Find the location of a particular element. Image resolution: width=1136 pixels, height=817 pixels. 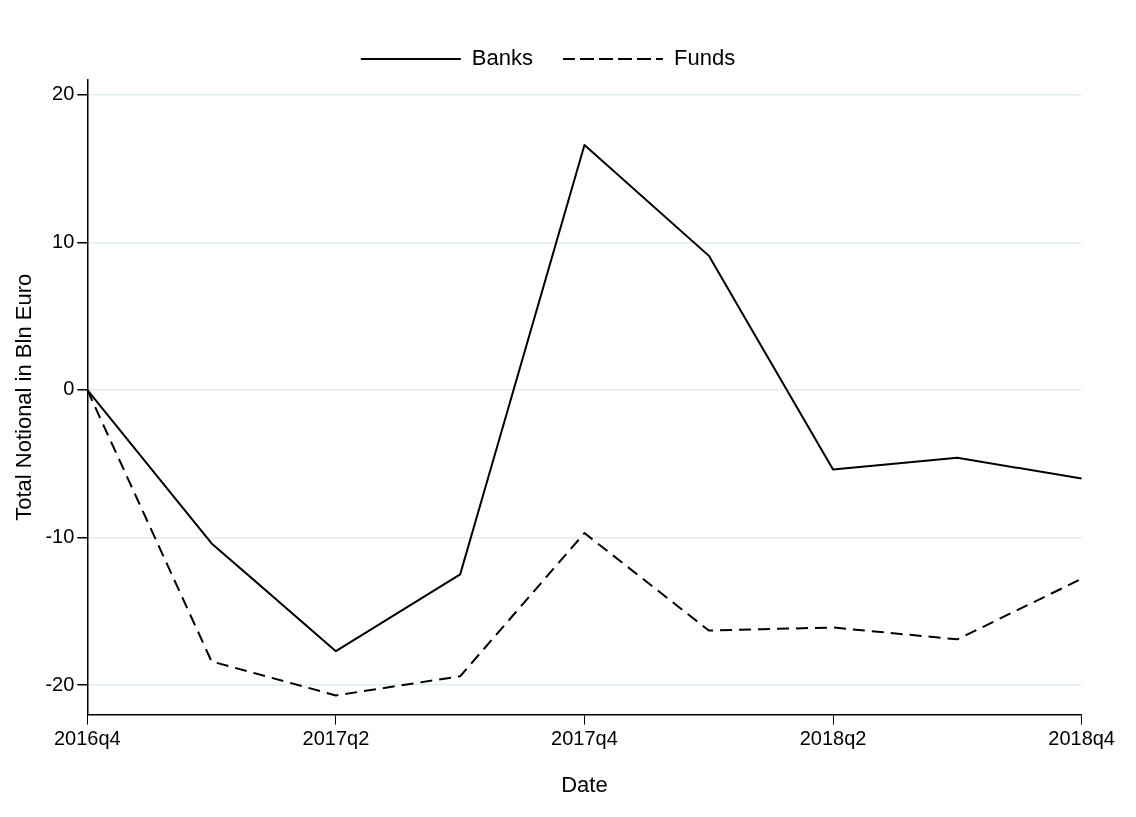

y-tick-label: 20 is located at coordinates (63, 93).